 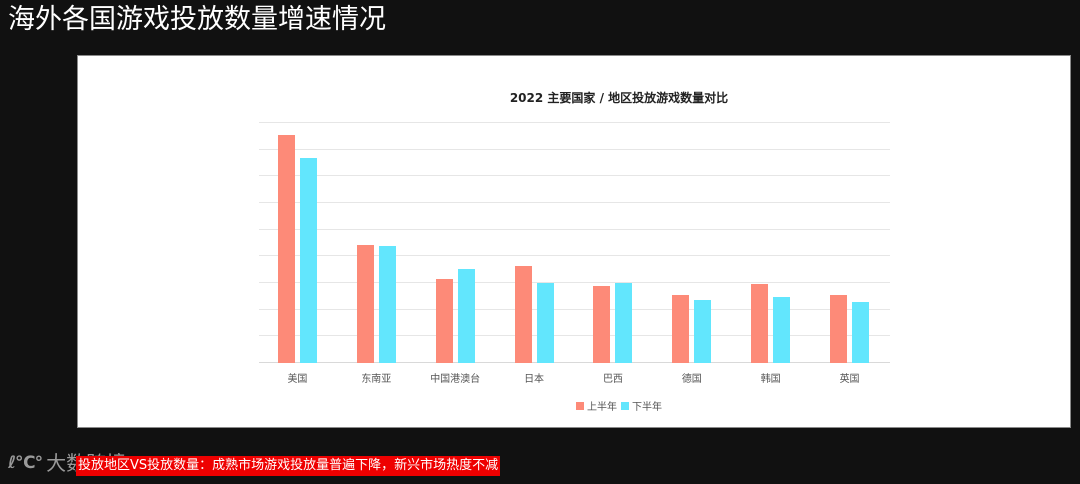 I want to click on legend-item: 下半年, so click(x=641, y=405).